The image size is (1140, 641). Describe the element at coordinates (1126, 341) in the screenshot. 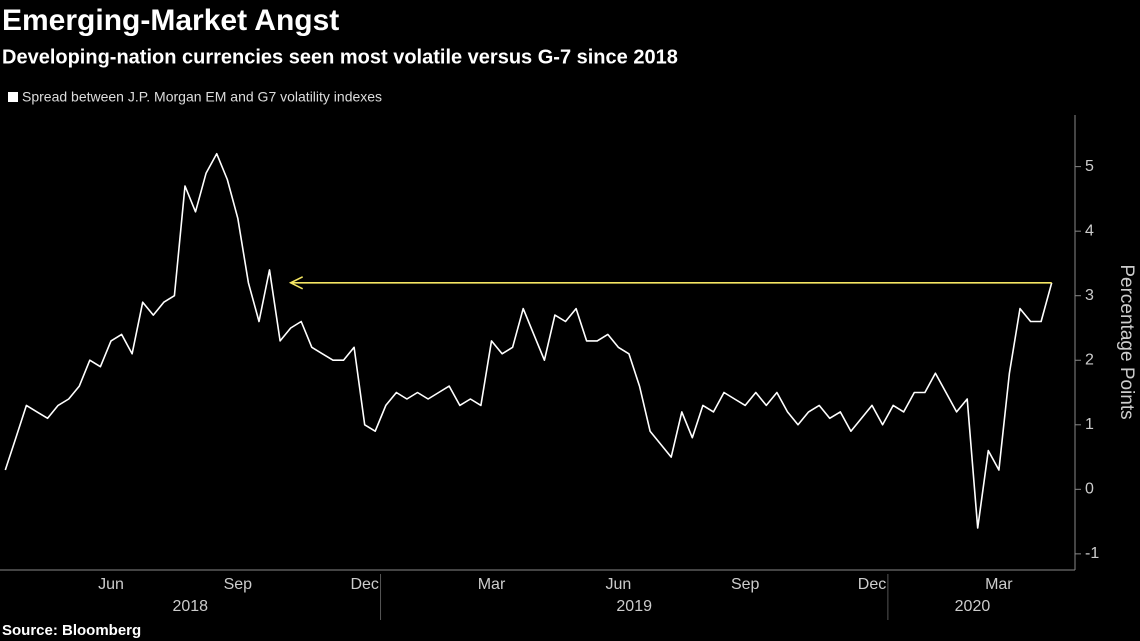

I see `y-axis-title: Percentage Points` at that location.